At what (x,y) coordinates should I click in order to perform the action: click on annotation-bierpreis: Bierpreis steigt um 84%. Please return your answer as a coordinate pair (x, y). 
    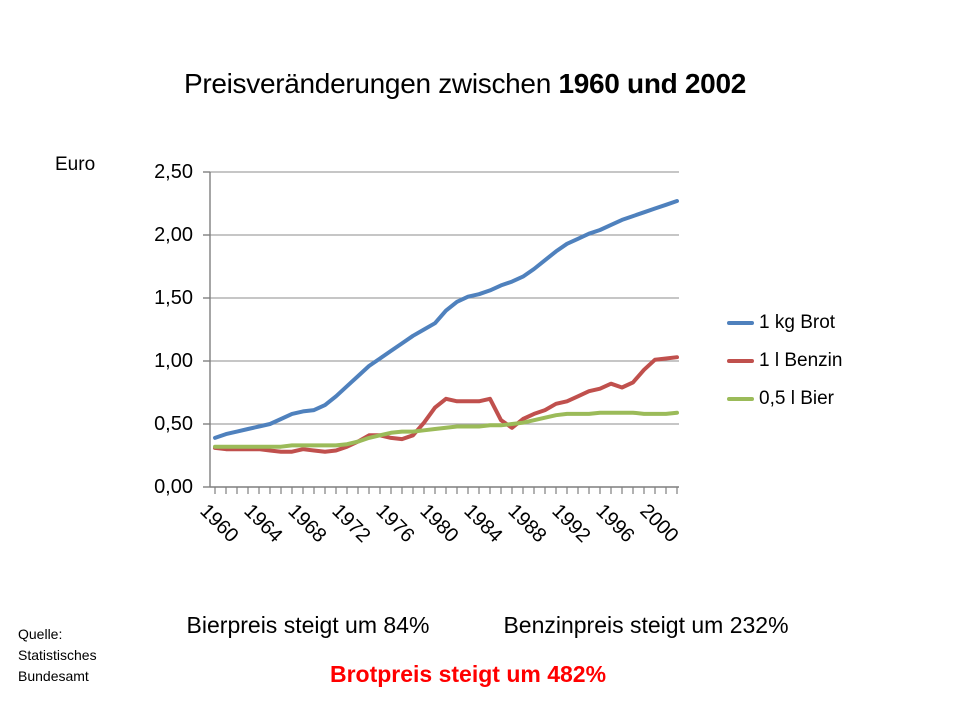
    Looking at the image, I should click on (308, 625).